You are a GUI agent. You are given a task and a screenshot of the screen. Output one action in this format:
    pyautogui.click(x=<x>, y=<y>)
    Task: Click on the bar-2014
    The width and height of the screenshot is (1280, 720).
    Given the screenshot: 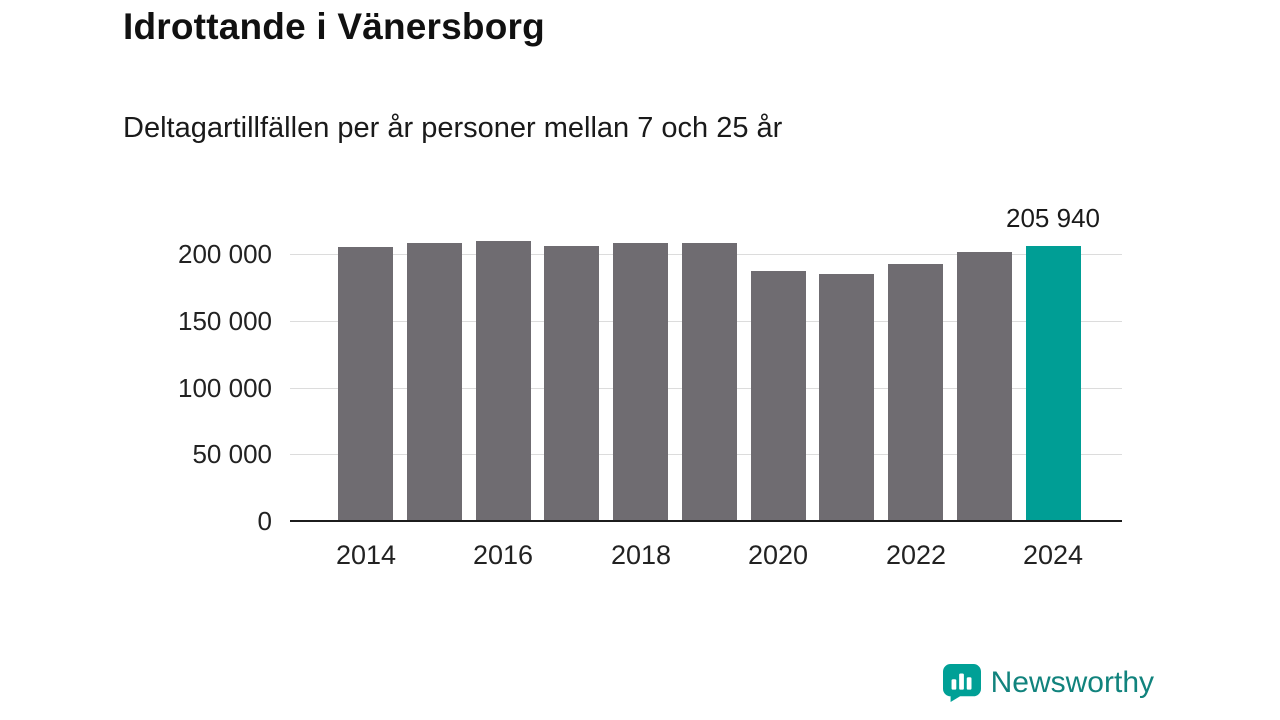 What is the action you would take?
    pyautogui.click(x=365, y=384)
    